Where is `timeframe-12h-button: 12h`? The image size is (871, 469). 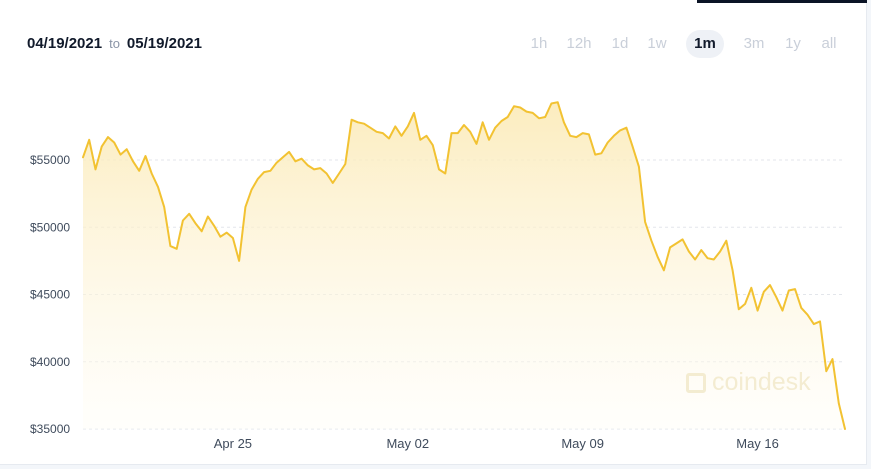 timeframe-12h-button: 12h is located at coordinates (579, 43).